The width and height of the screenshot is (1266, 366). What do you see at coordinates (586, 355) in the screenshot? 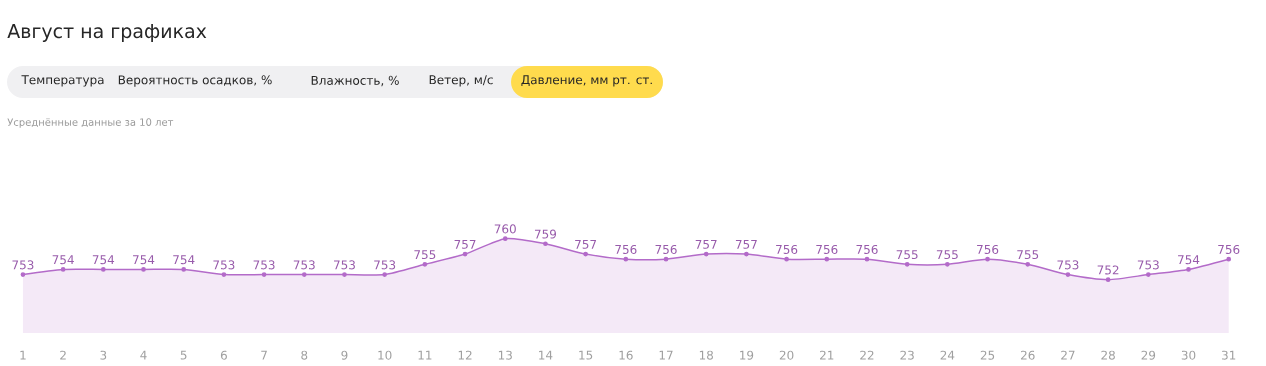
I see `x-tick-label: 15` at bounding box center [586, 355].